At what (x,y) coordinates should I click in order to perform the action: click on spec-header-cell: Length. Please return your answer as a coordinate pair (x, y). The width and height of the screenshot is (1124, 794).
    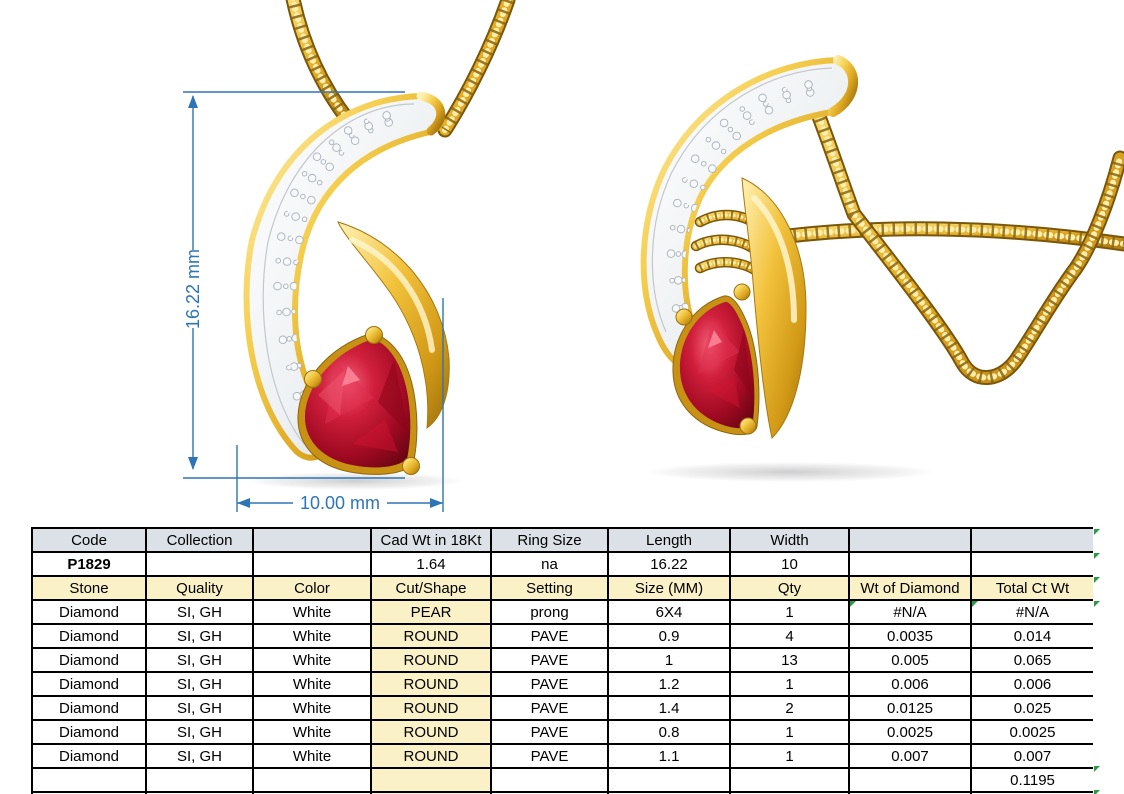
    Looking at the image, I should click on (669, 540).